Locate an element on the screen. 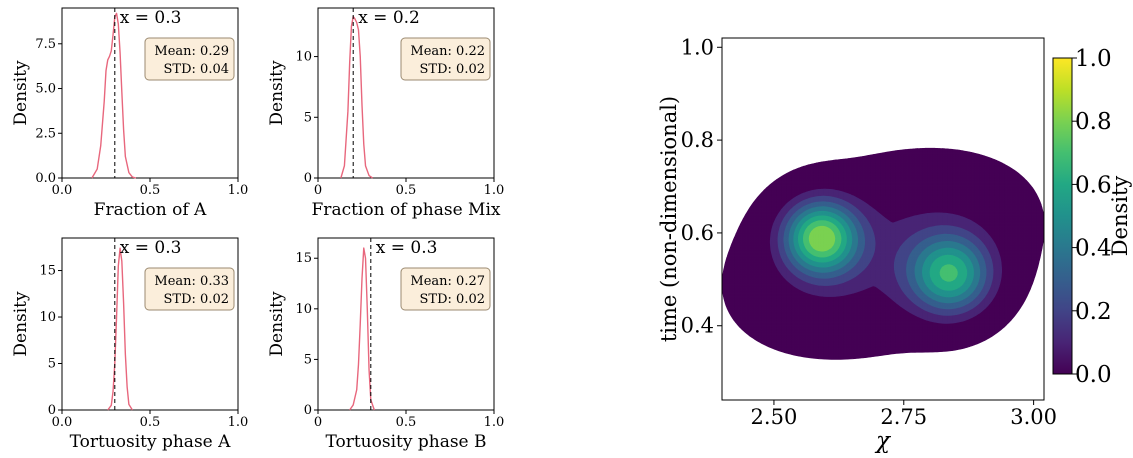 This screenshot has height=458, width=1133. x-tick-label: 2.50 is located at coordinates (774, 417).